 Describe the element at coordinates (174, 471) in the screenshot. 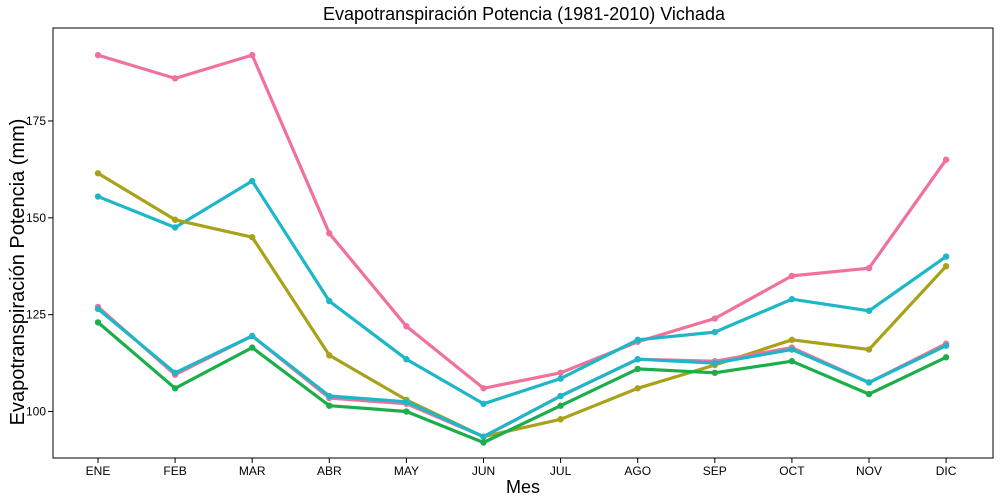

I see `x-tick-label: FEB` at that location.